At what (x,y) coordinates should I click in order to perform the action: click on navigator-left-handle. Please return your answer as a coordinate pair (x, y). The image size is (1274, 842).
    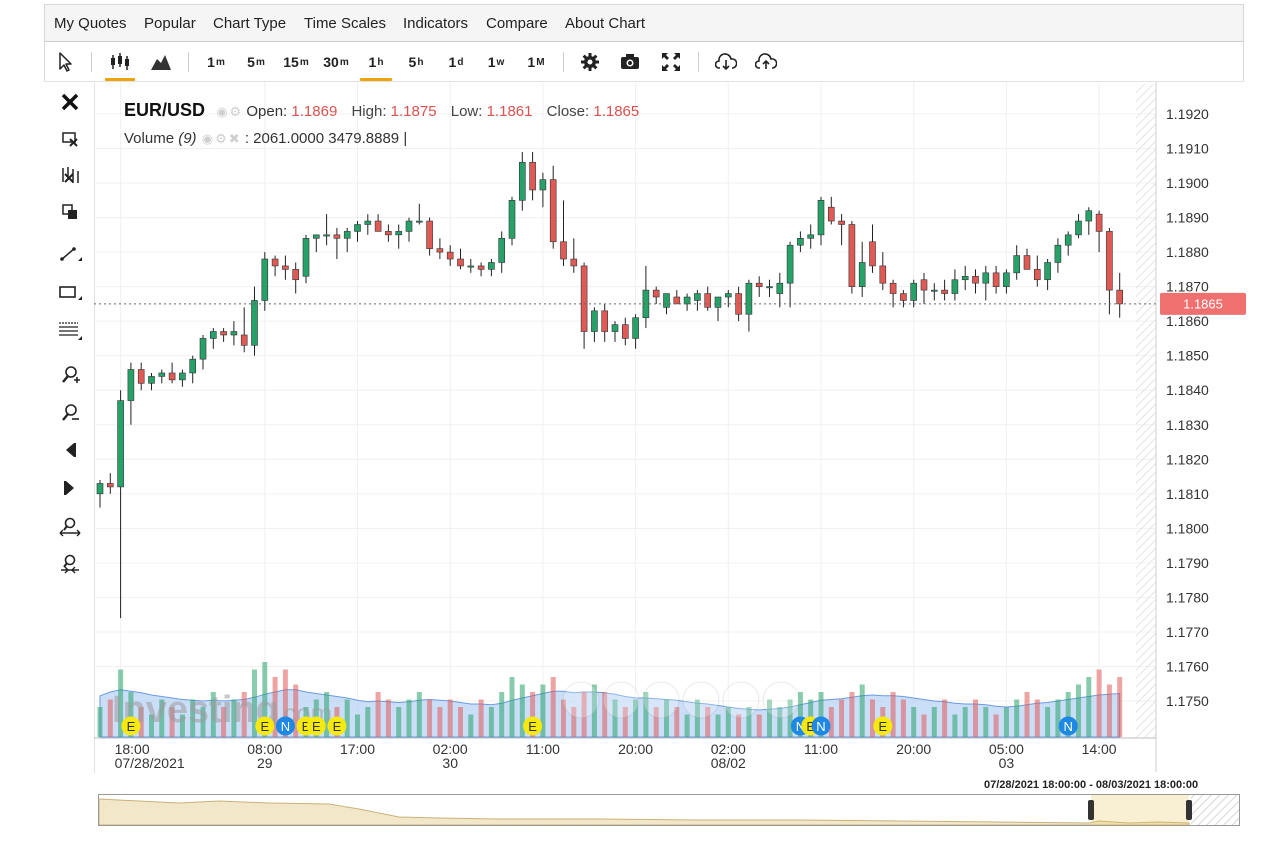
    Looking at the image, I should click on (1091, 810).